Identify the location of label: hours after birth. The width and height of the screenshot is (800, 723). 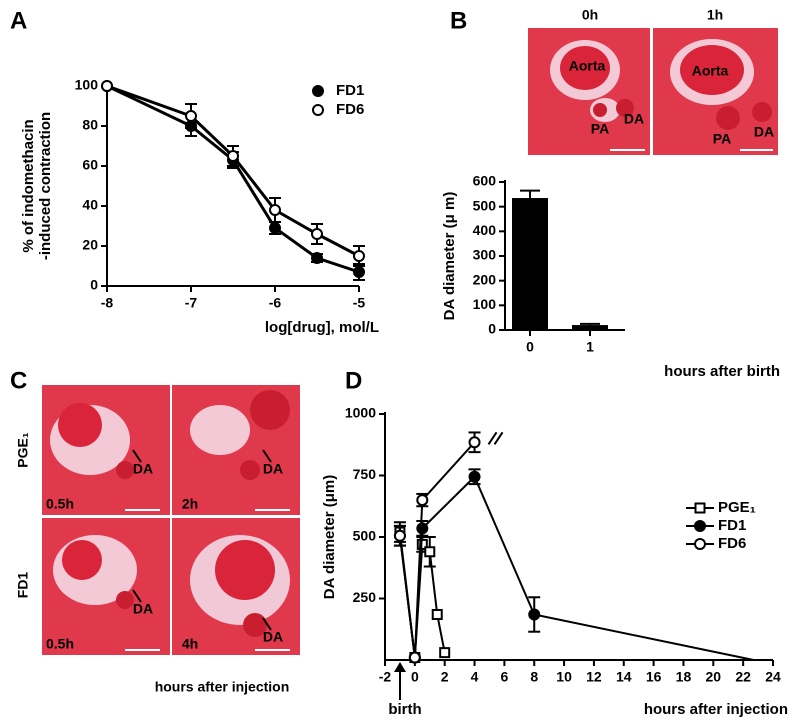
(722, 371).